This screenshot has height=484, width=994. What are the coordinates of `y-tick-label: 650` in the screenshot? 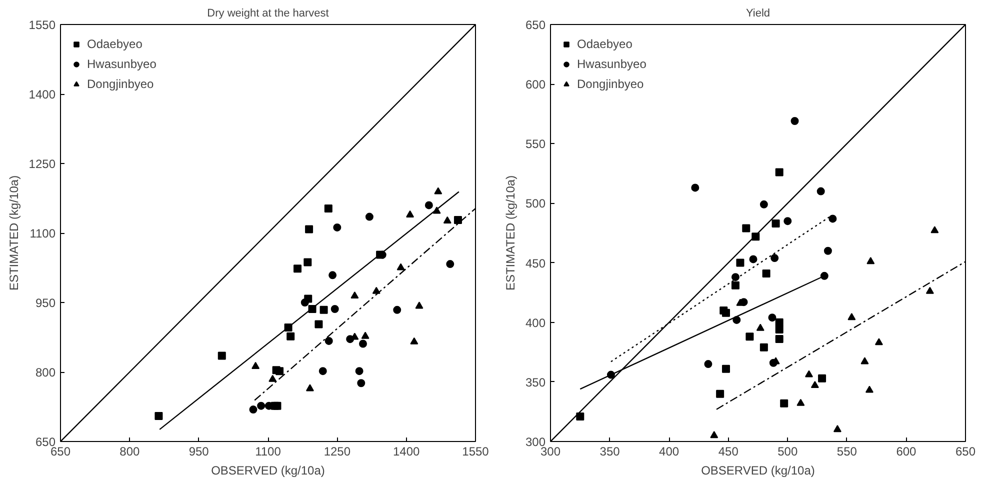 It's located at (535, 25).